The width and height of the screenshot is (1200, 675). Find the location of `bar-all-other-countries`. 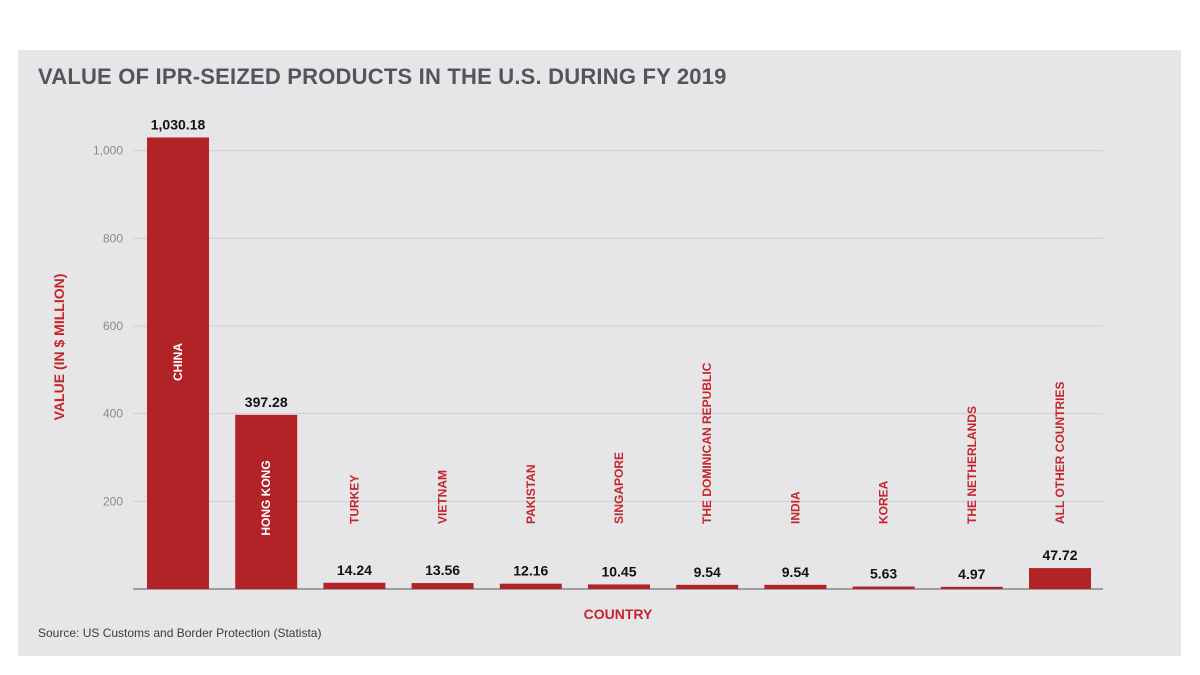

bar-all-other-countries is located at coordinates (1060, 578).